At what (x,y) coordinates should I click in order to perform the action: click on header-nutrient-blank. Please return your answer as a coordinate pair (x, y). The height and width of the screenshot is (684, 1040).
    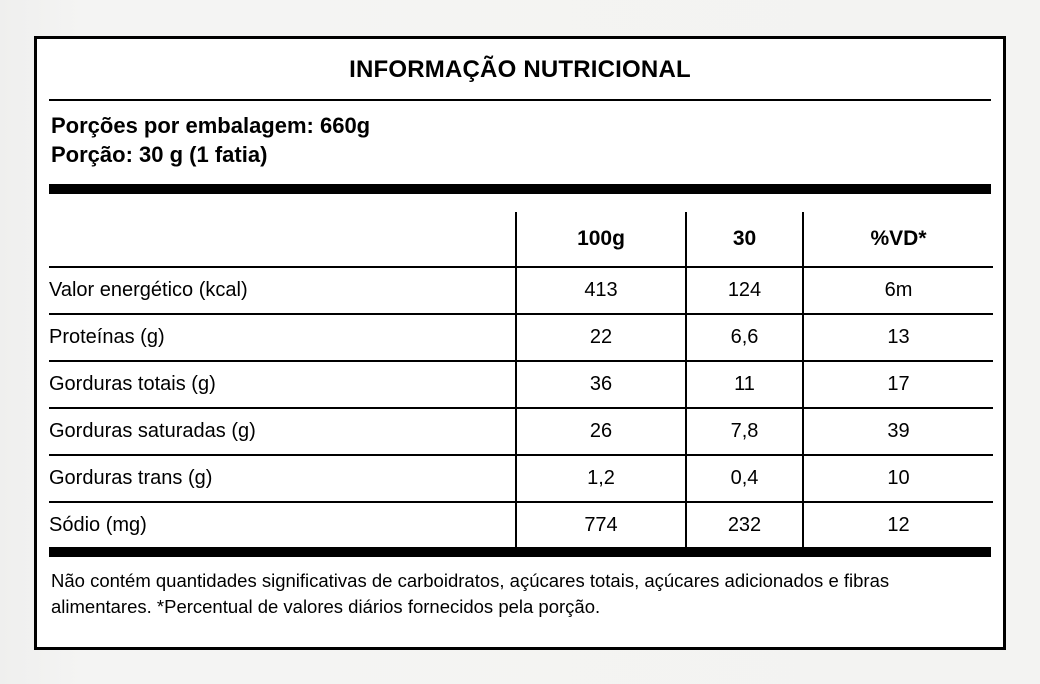
    Looking at the image, I should click on (282, 240).